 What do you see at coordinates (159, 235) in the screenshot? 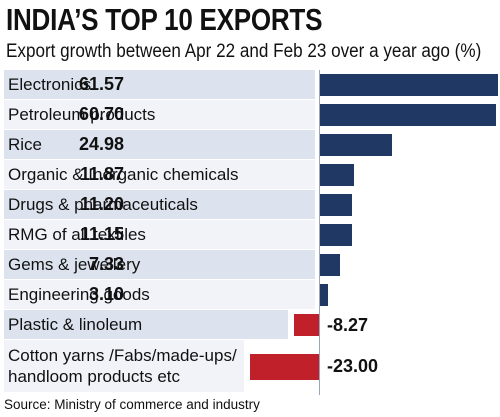
I see `row-label-cell: RMG of all textiles 11.15` at bounding box center [159, 235].